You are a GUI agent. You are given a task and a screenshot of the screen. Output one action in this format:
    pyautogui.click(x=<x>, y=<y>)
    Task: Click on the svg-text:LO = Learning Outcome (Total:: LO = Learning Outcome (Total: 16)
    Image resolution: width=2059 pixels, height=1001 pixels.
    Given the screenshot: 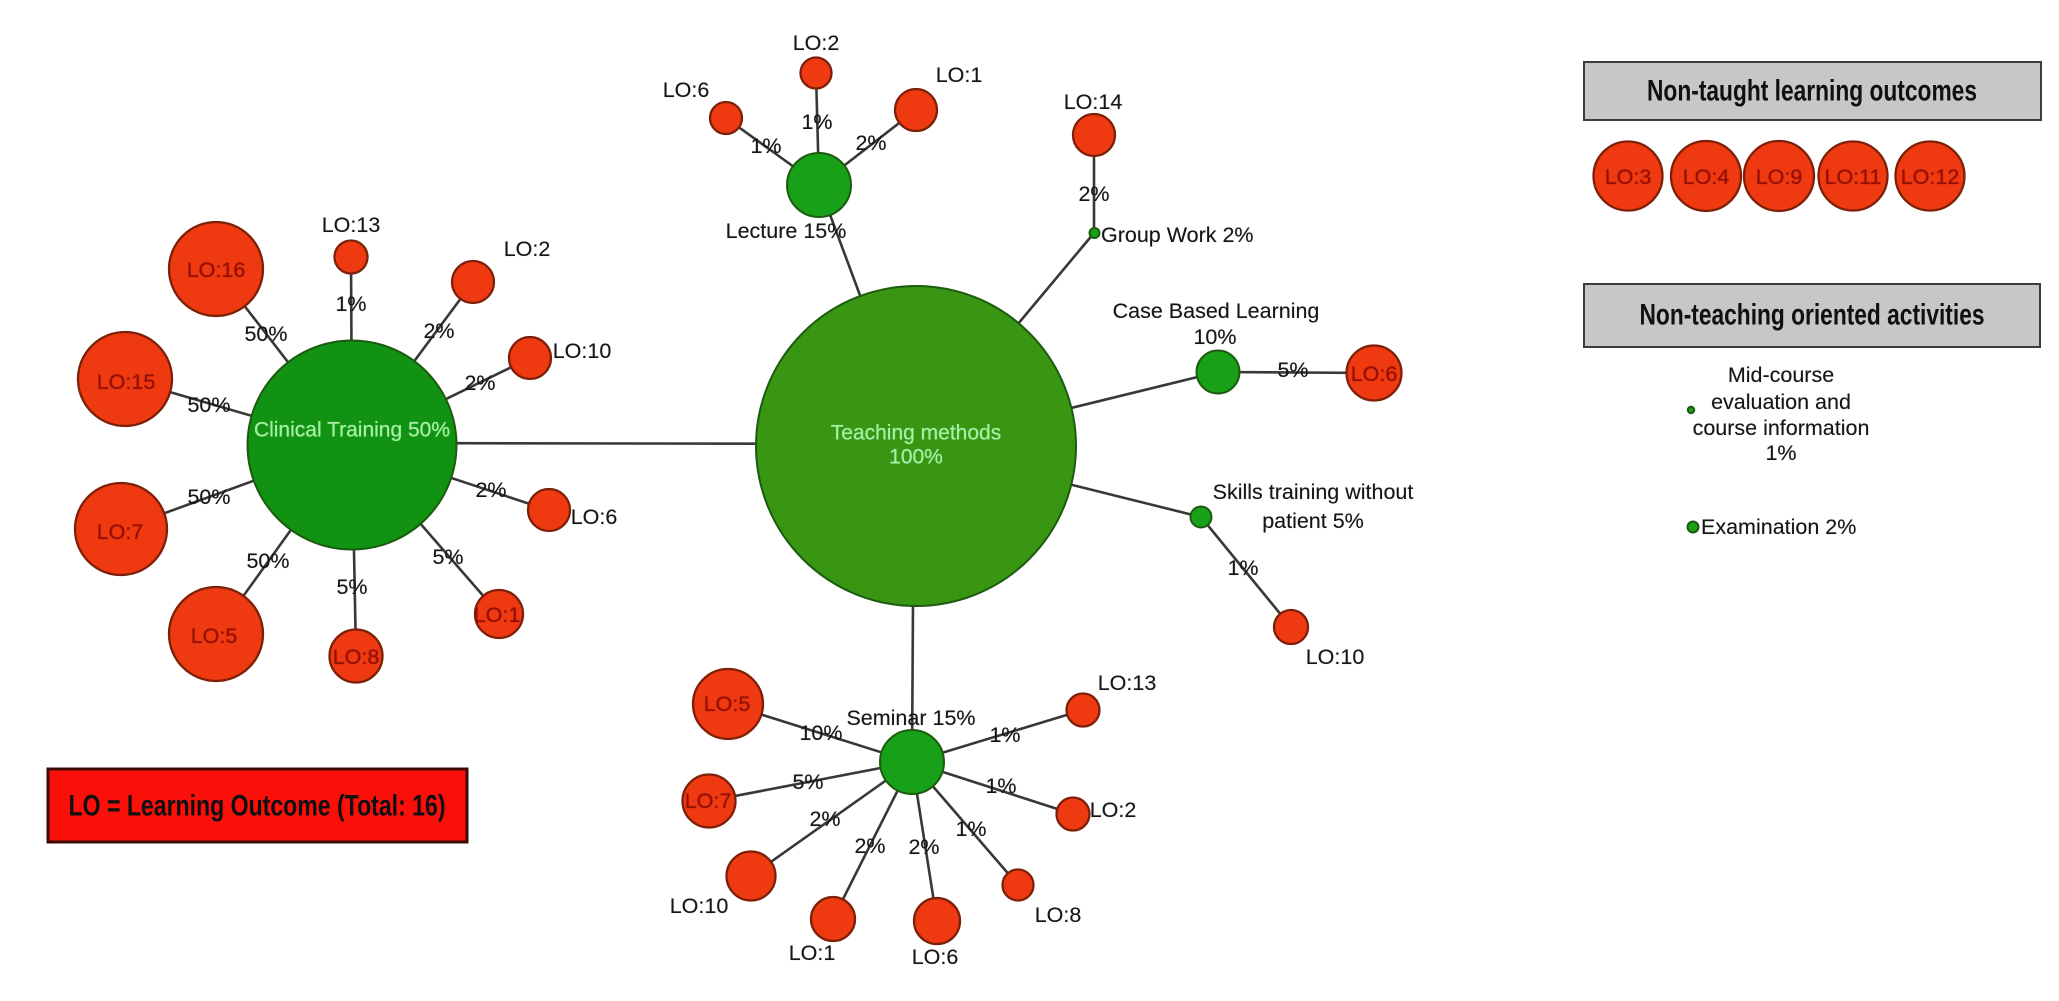 What is the action you would take?
    pyautogui.click(x=257, y=806)
    